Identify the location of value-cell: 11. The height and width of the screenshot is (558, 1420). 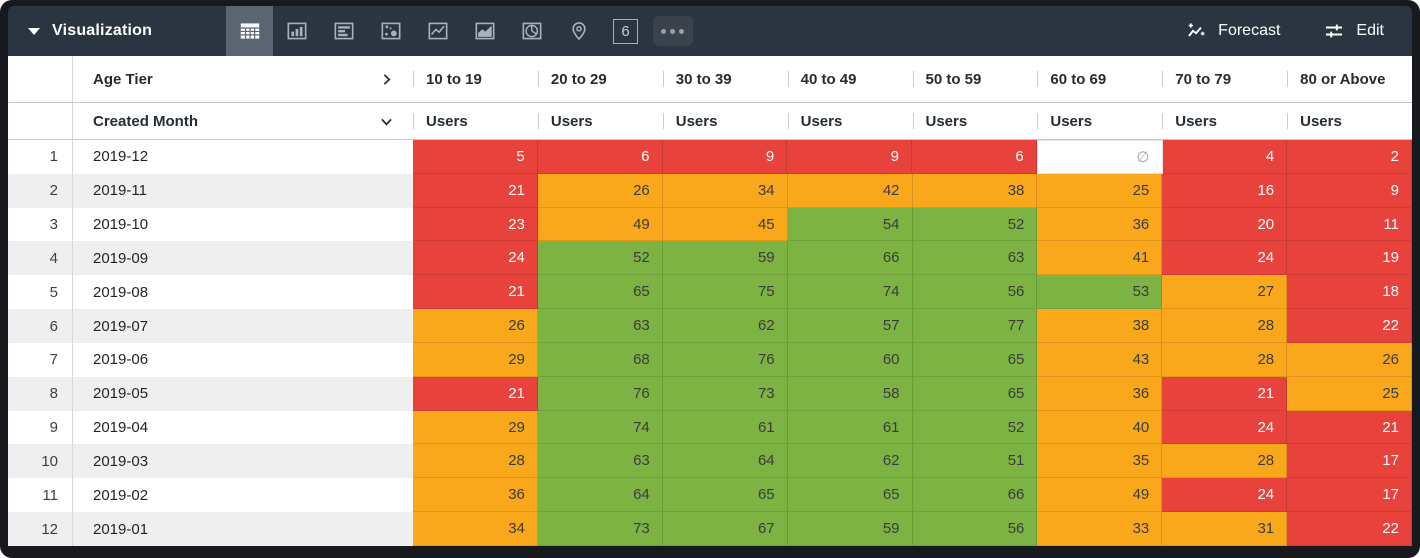
(1349, 224).